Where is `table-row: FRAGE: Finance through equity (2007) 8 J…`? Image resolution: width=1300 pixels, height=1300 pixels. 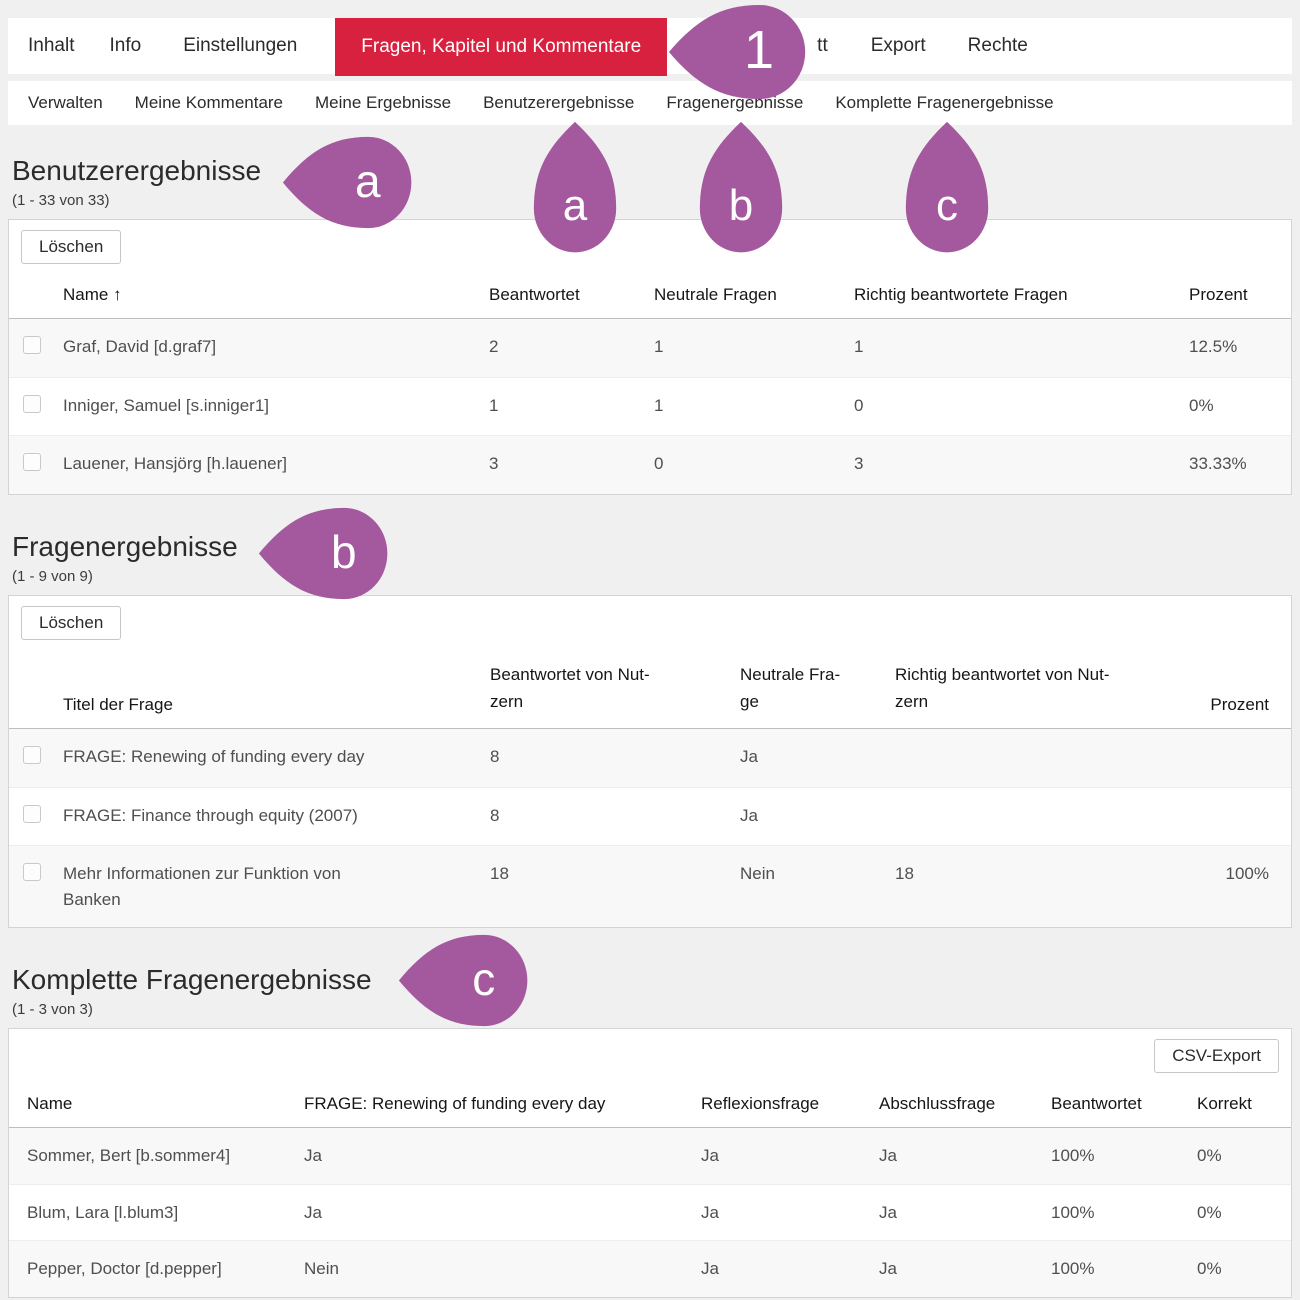
table-row: FRAGE: Finance through equity (2007) 8 J… is located at coordinates (650, 816).